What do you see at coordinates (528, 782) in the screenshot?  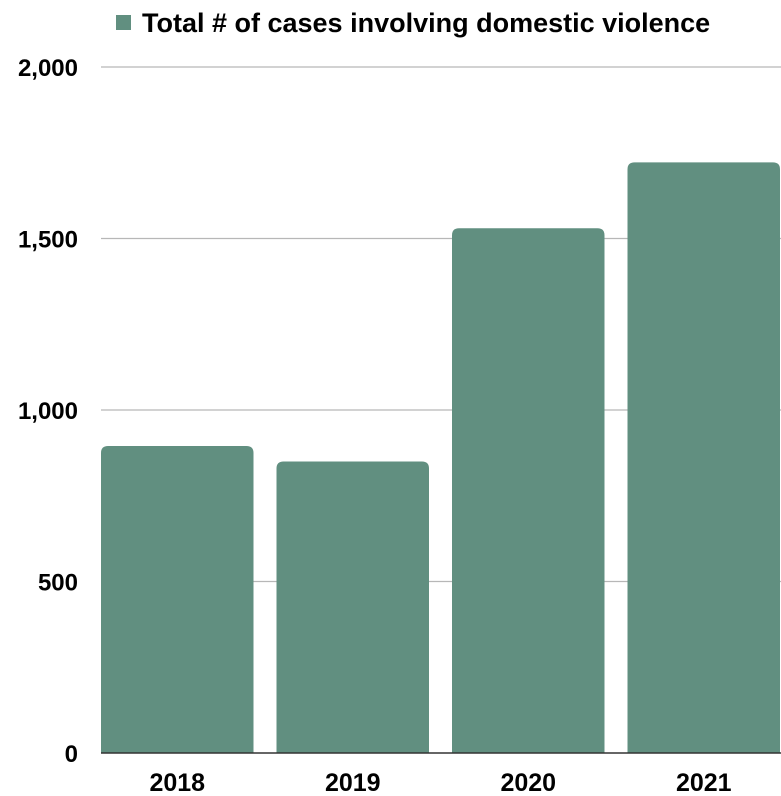 I see `x-category-label: 2020` at bounding box center [528, 782].